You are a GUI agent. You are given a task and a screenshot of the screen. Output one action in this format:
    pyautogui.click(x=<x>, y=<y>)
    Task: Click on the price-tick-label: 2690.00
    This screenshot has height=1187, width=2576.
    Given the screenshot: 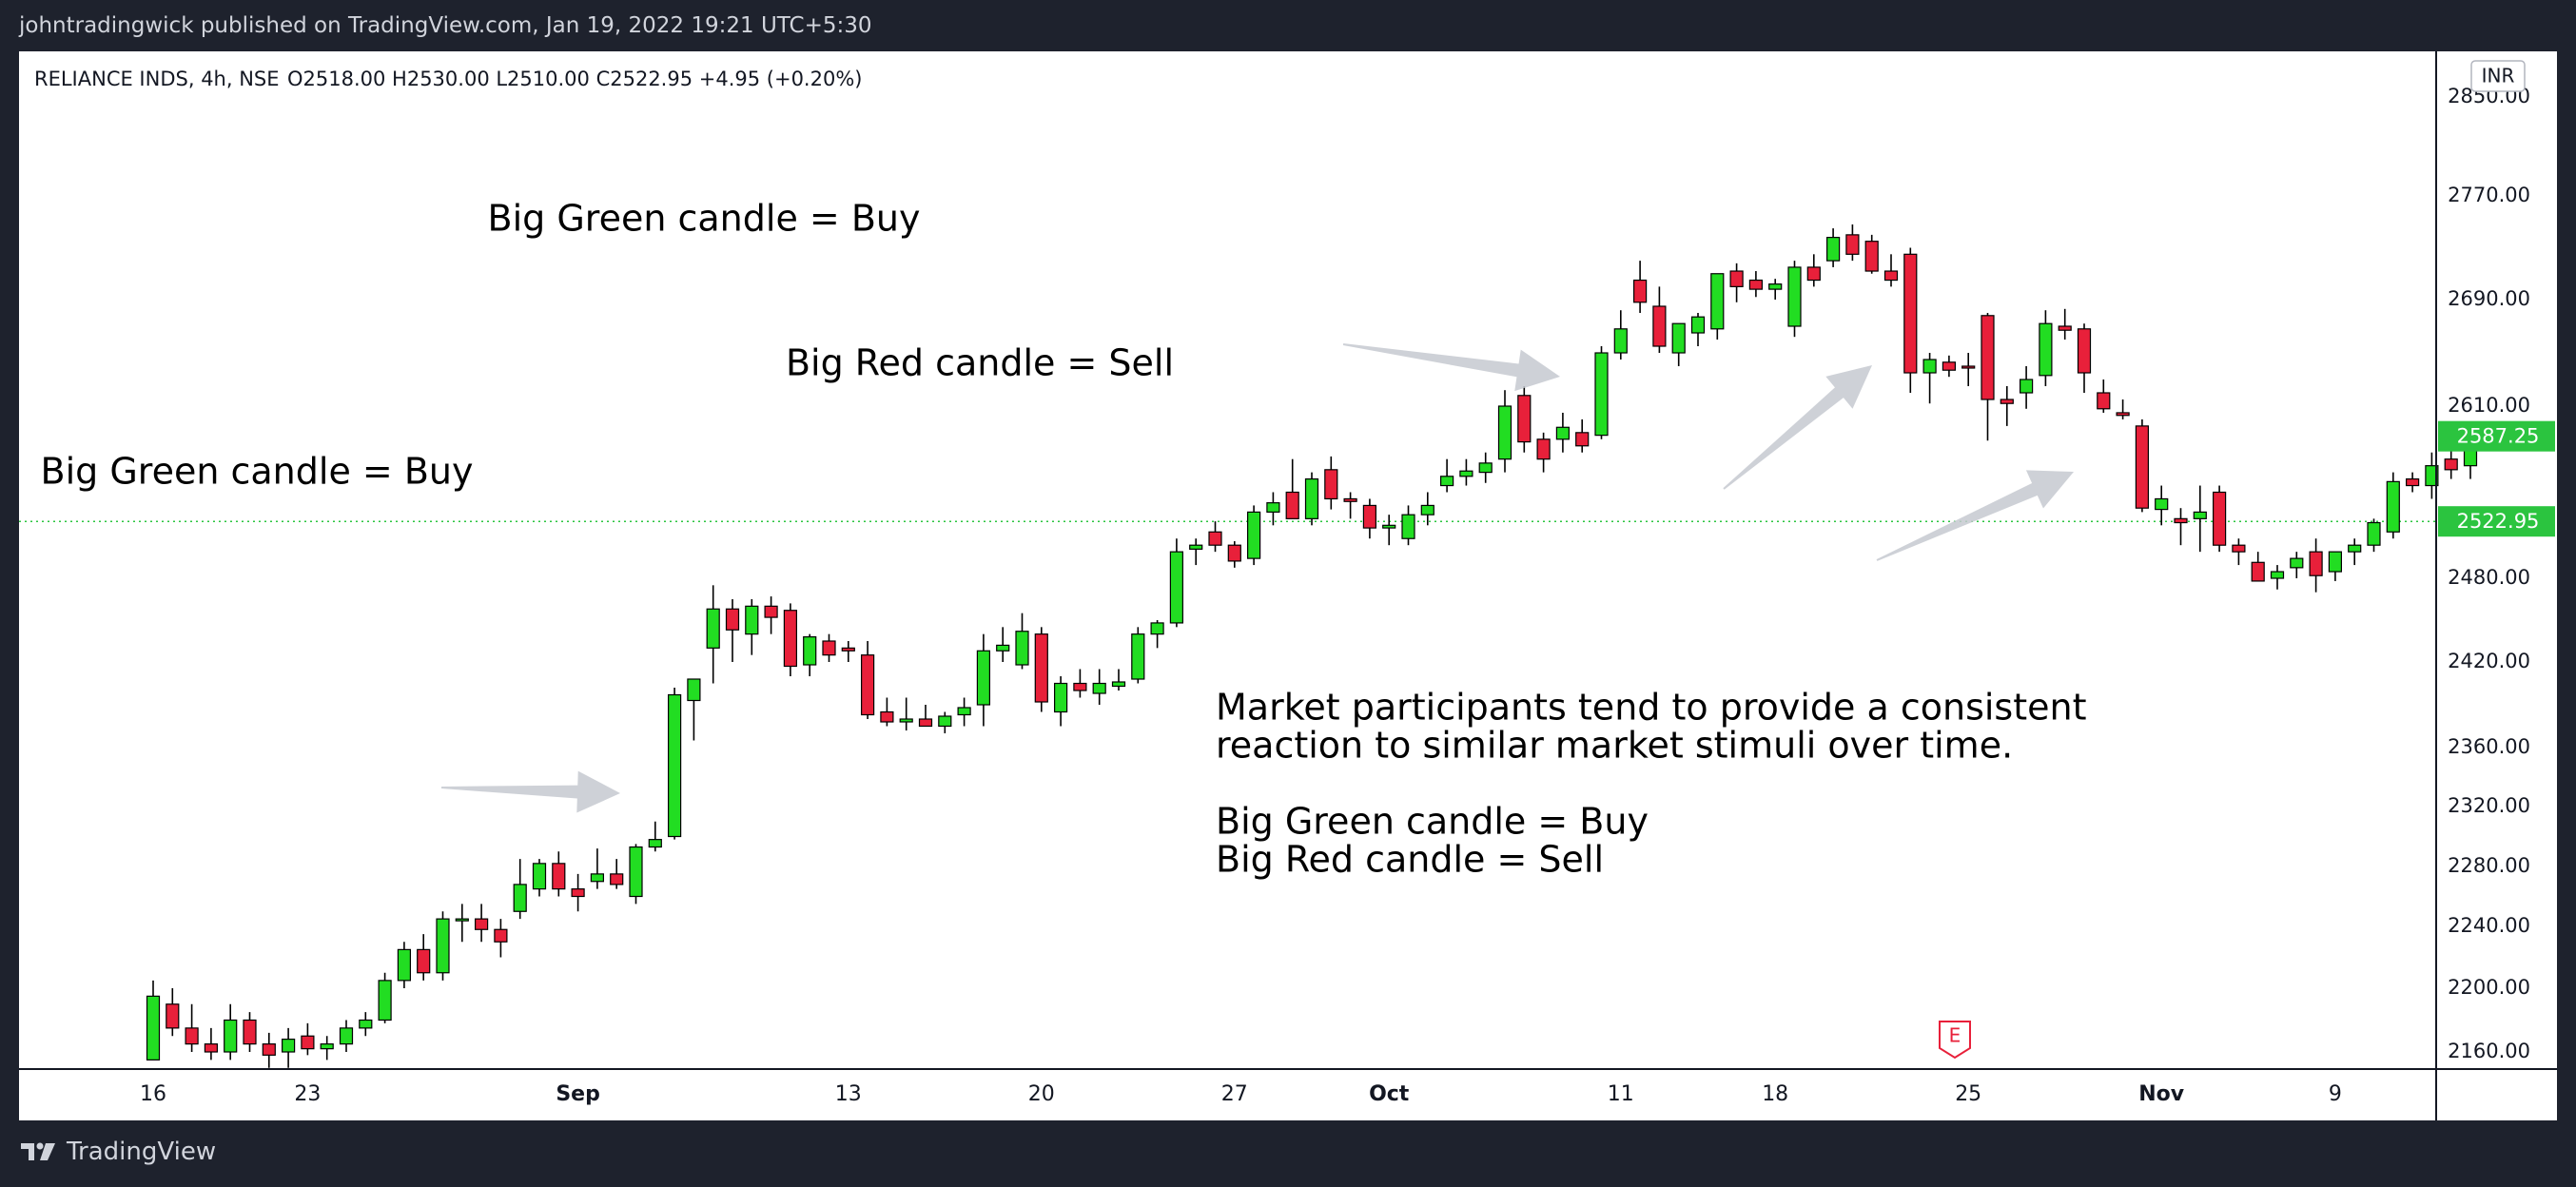 What is the action you would take?
    pyautogui.click(x=2489, y=298)
    